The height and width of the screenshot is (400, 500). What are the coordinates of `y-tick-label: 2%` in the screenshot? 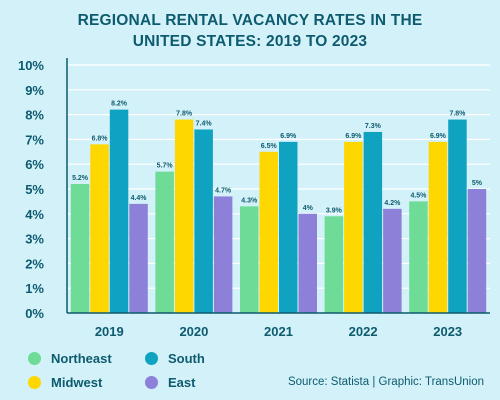 It's located at (34, 263).